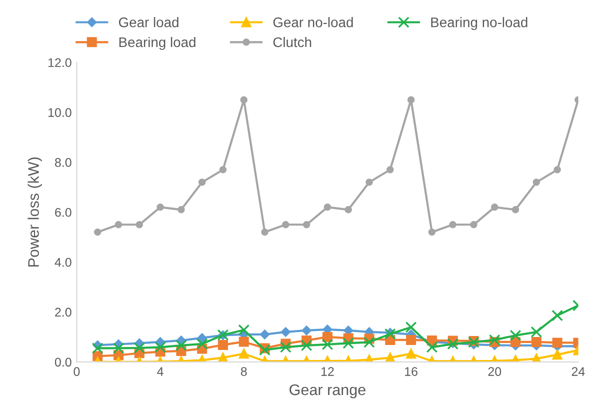  What do you see at coordinates (63, 312) in the screenshot?
I see `y-tick-label: 2.0` at bounding box center [63, 312].